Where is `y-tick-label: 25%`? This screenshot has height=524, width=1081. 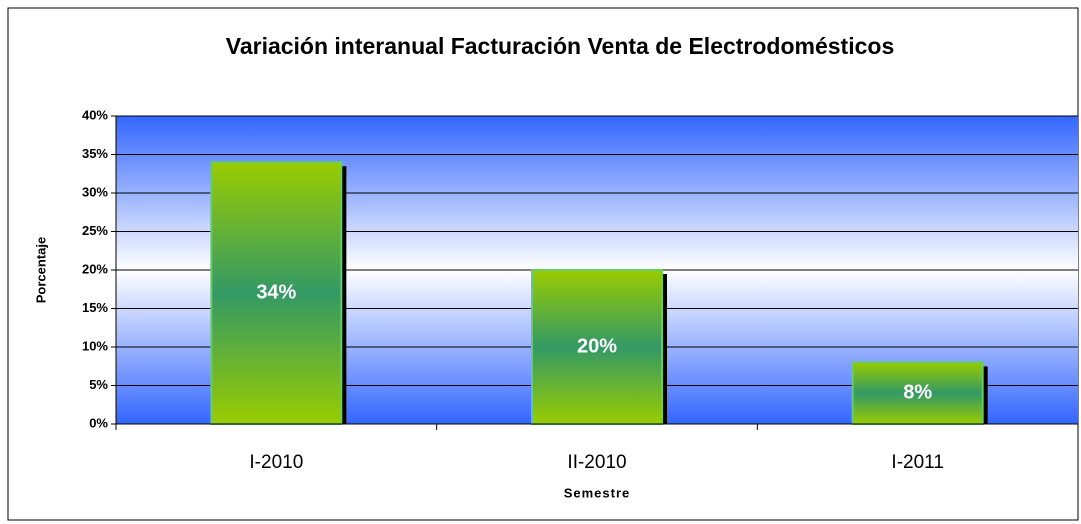 y-tick-label: 25% is located at coordinates (95, 230).